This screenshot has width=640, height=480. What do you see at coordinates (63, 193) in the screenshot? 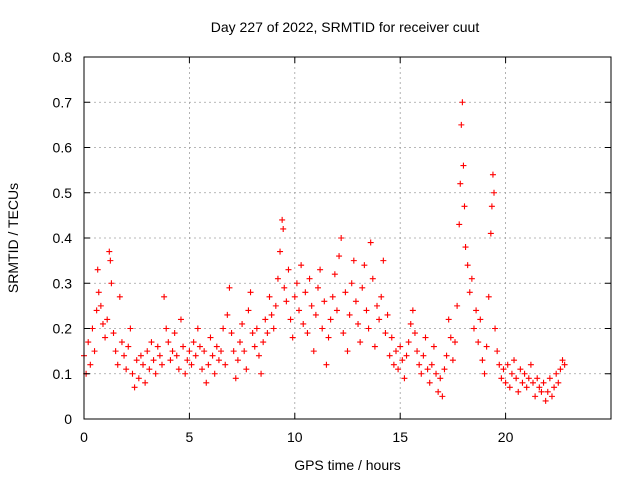
I see `y-tick-label: 0.5` at bounding box center [63, 193].